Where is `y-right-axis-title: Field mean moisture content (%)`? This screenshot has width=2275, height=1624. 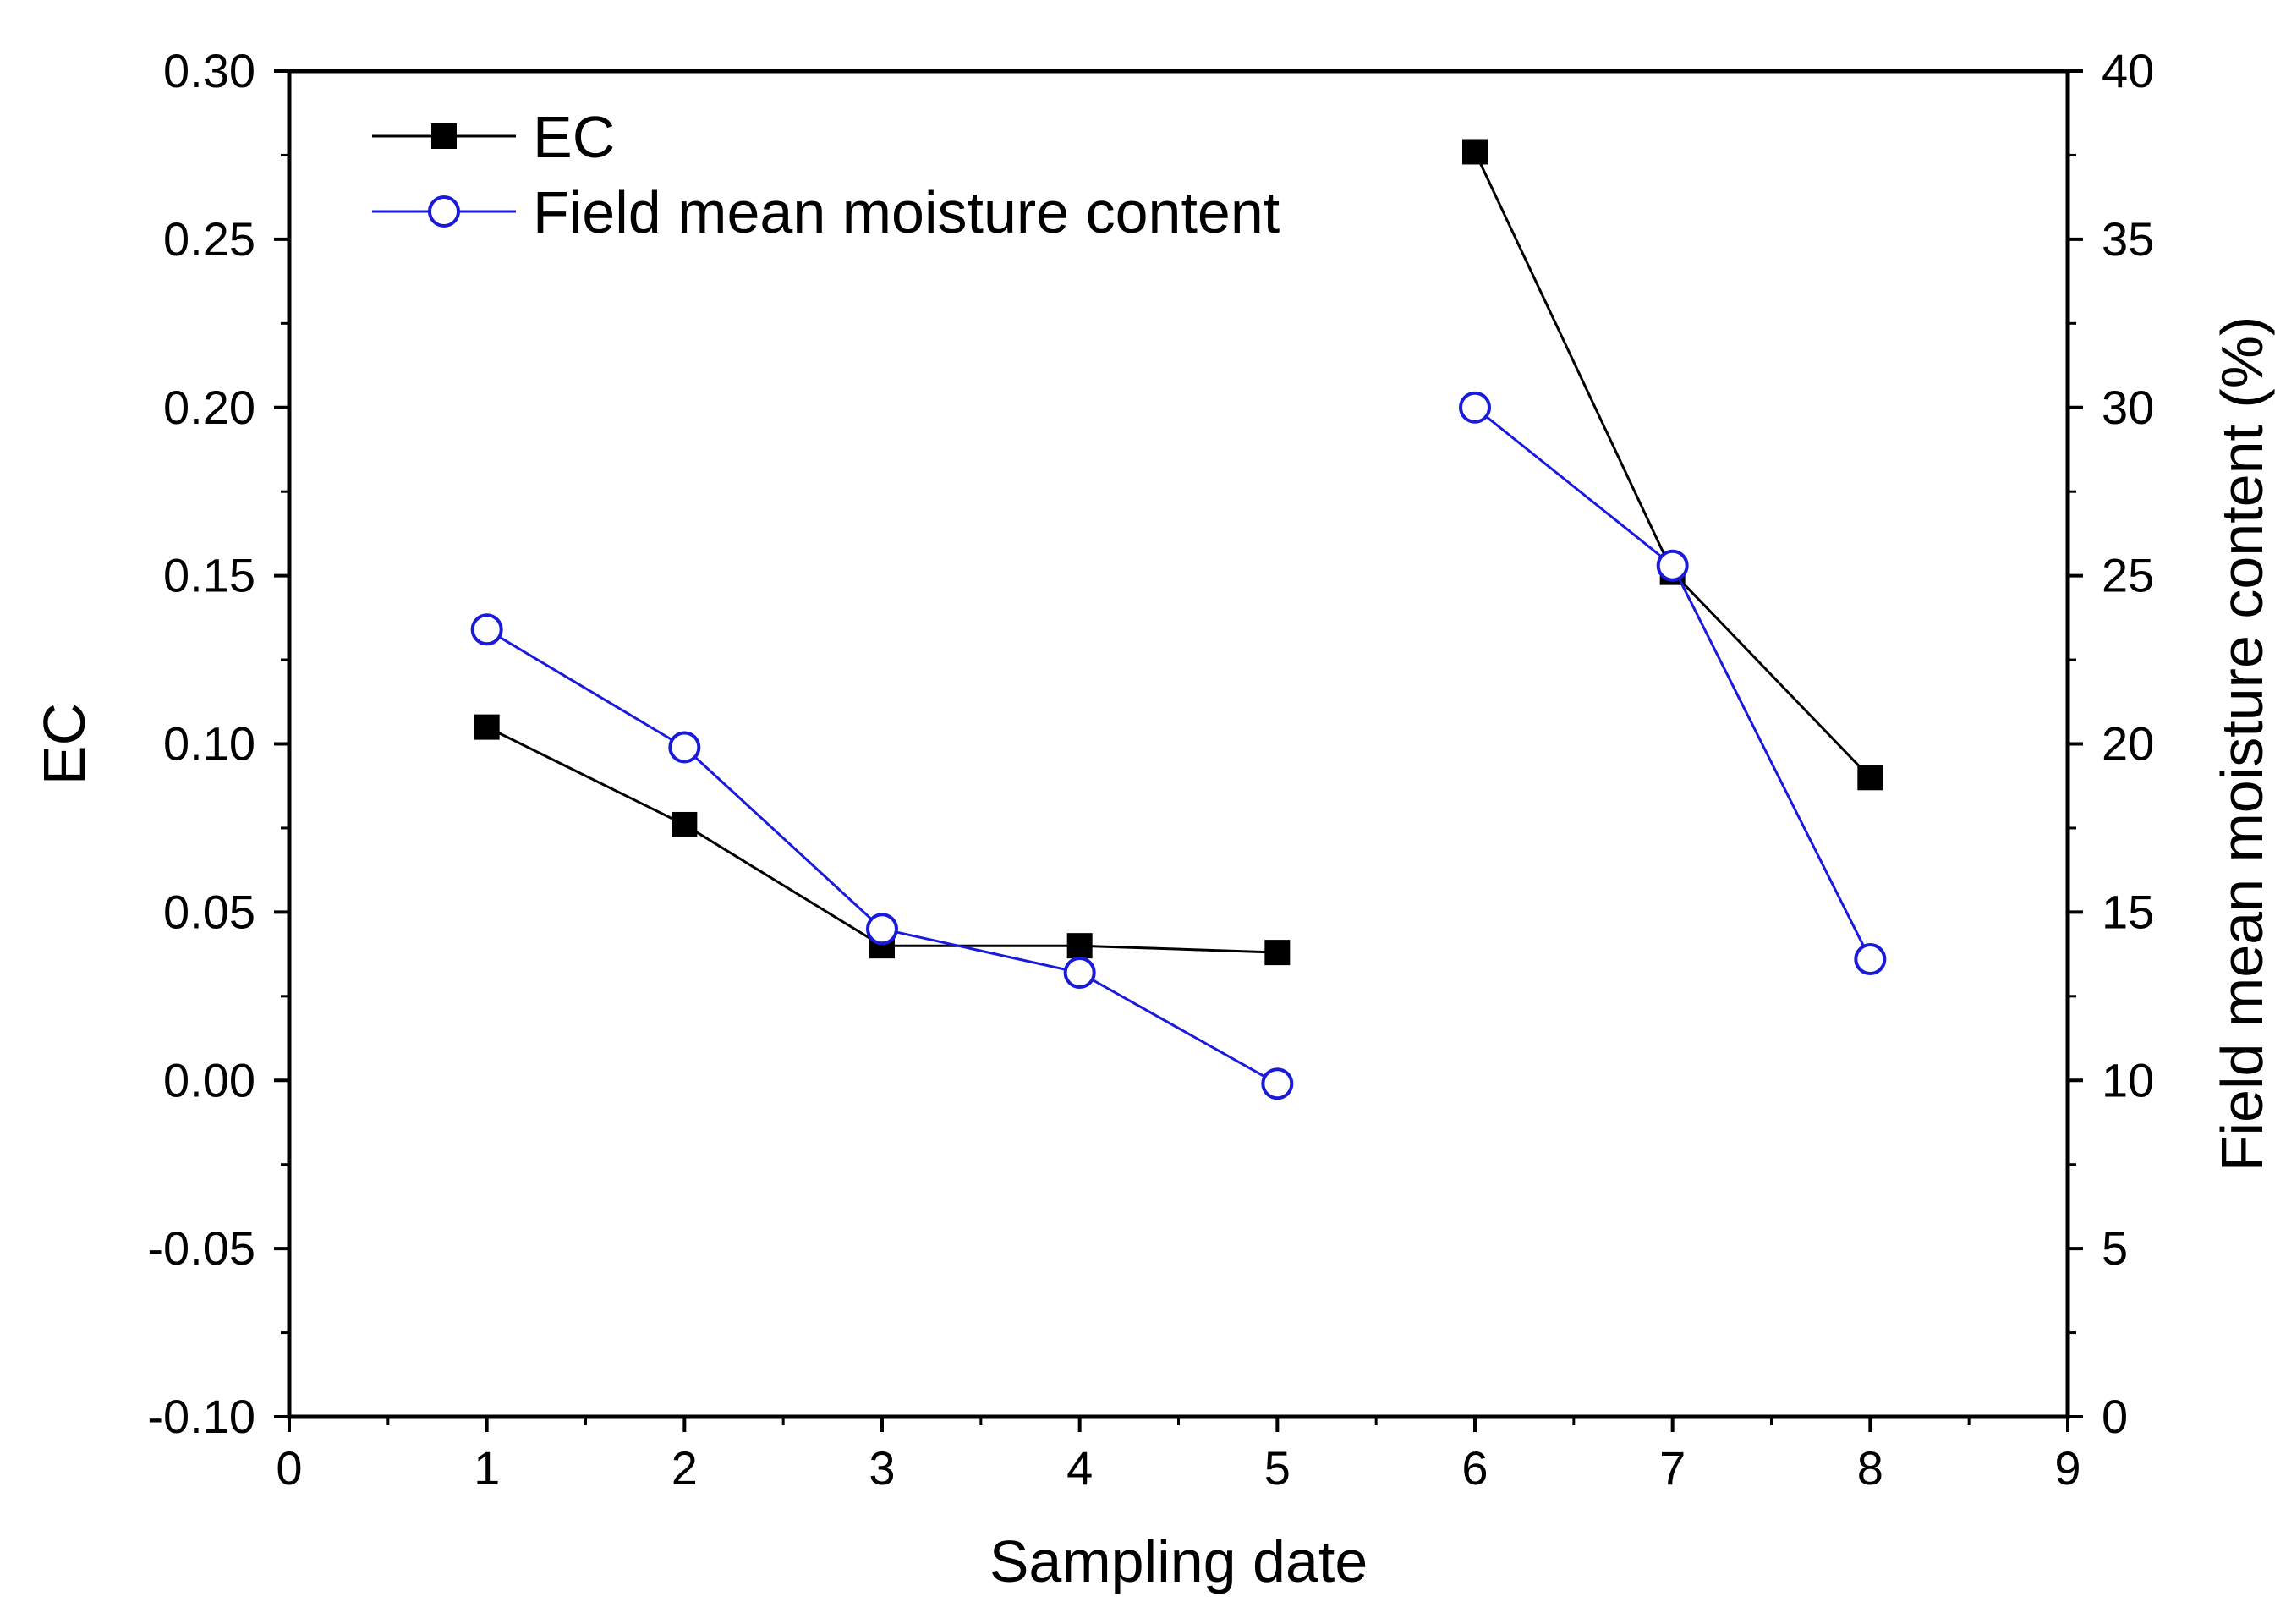
y-right-axis-title: Field mean moisture content (%) is located at coordinates (2242, 744).